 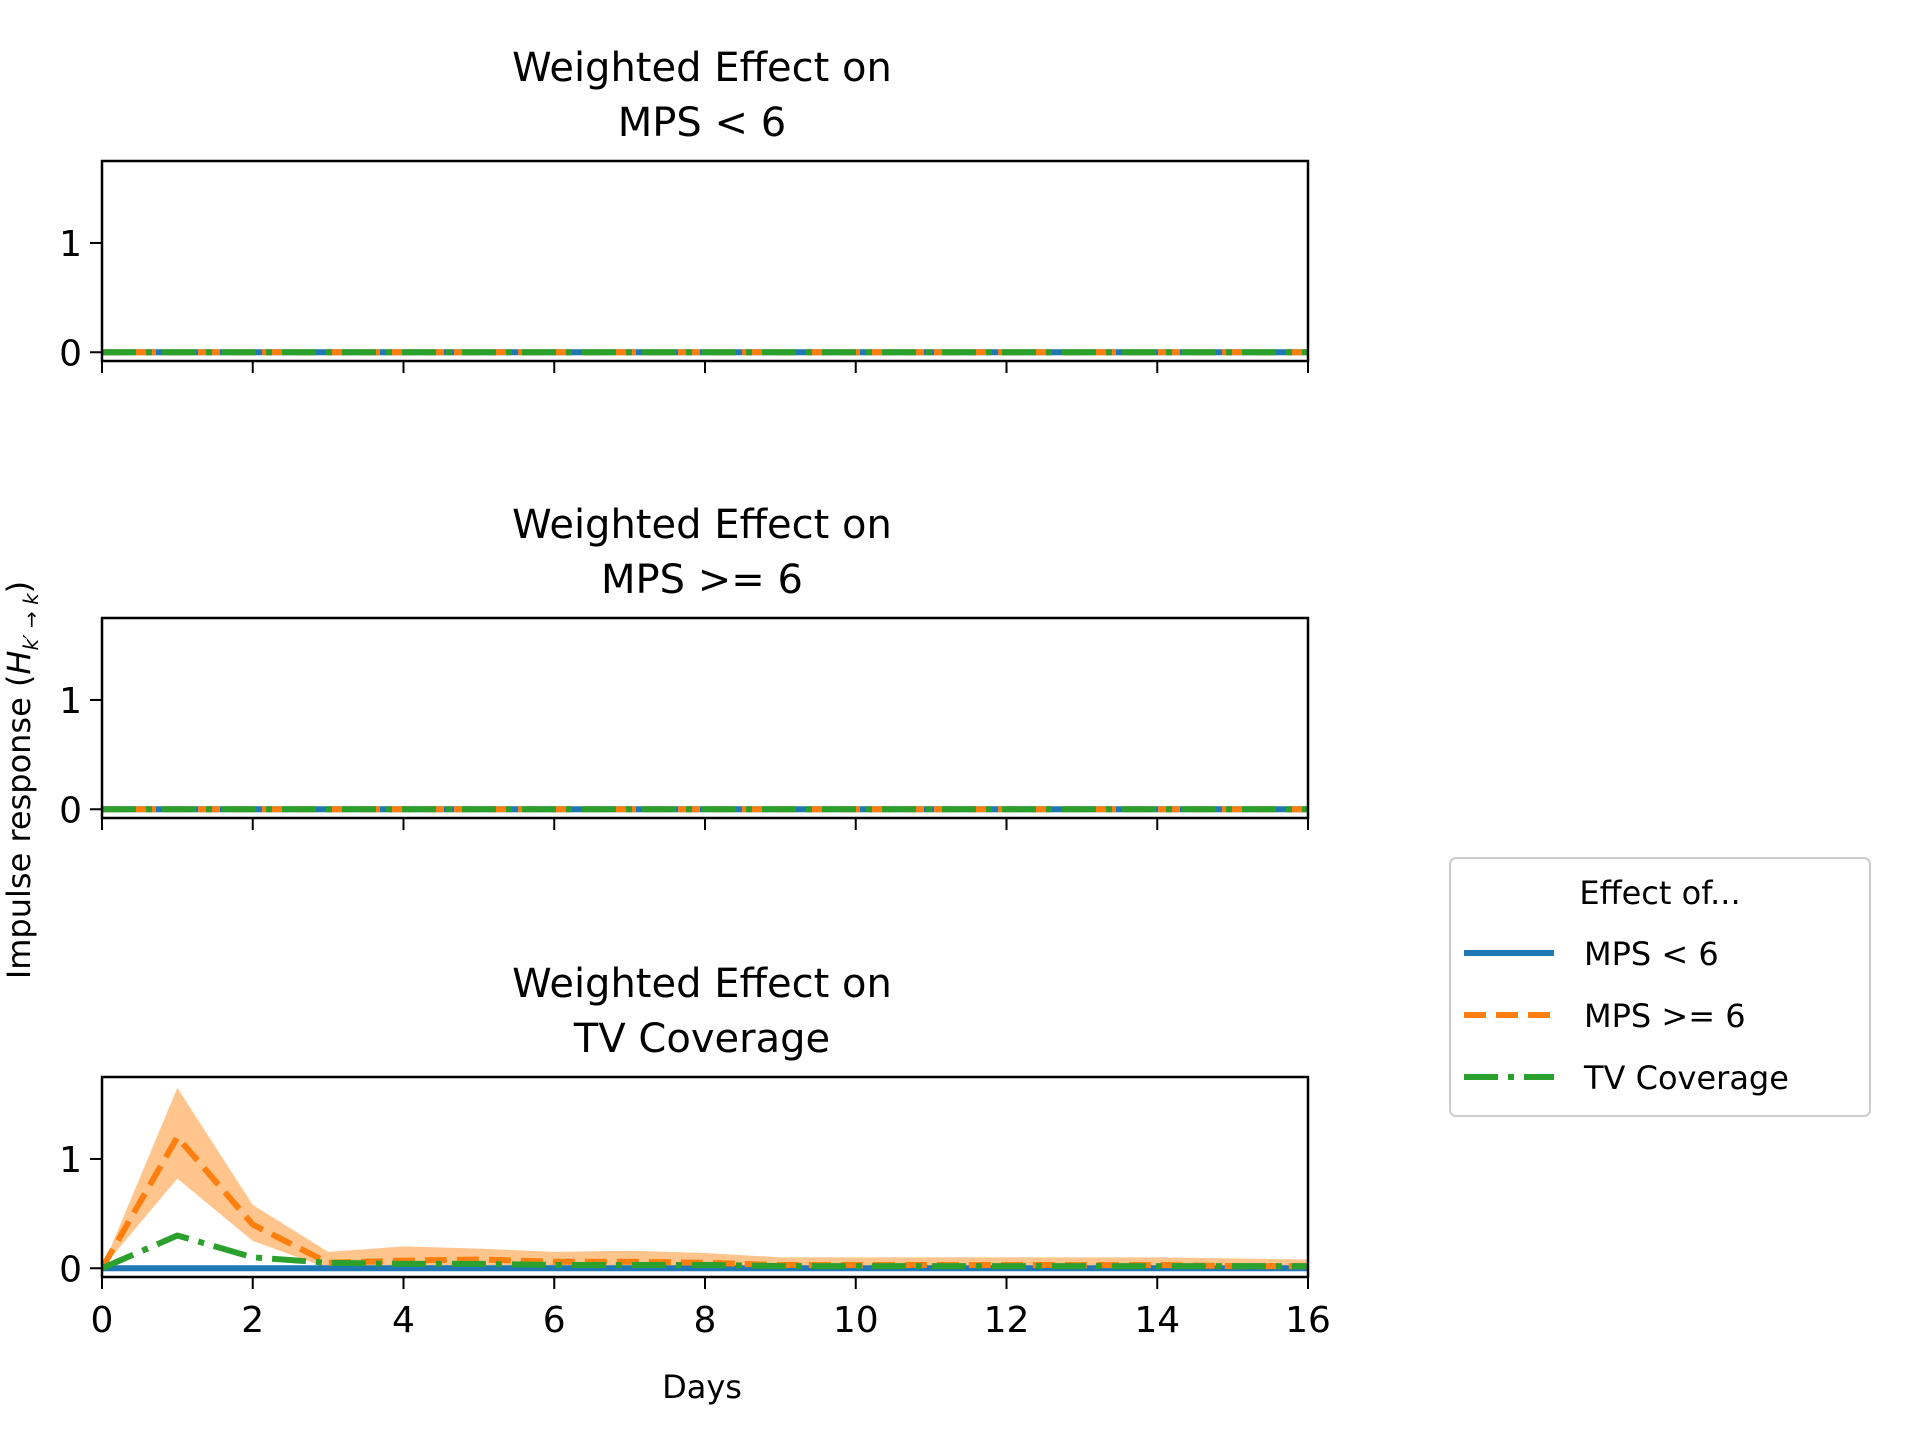 What do you see at coordinates (1157, 1320) in the screenshot?
I see `x-tick-label: 14` at bounding box center [1157, 1320].